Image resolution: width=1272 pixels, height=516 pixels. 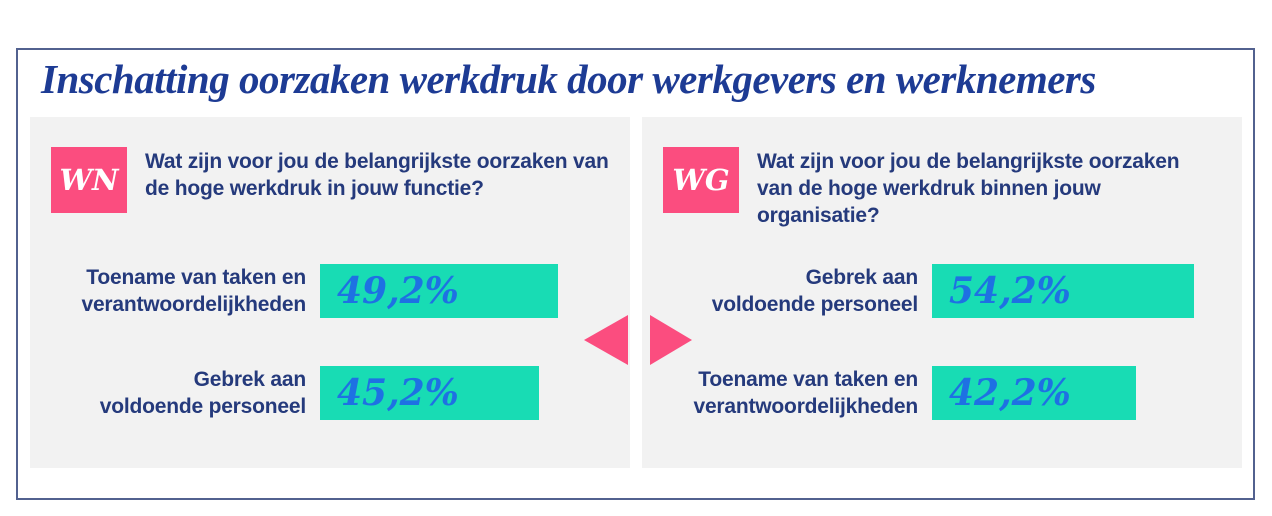 I want to click on bar-werknemers-gebrek: 45,2%, so click(x=429, y=393).